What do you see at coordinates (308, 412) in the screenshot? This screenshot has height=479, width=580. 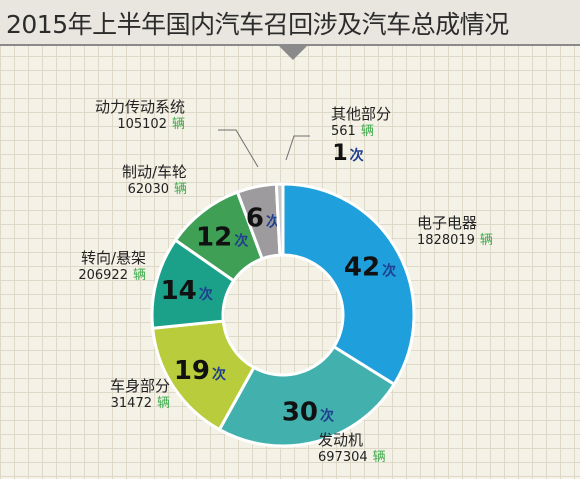 I see `slice-value-engine: 30 次` at bounding box center [308, 412].